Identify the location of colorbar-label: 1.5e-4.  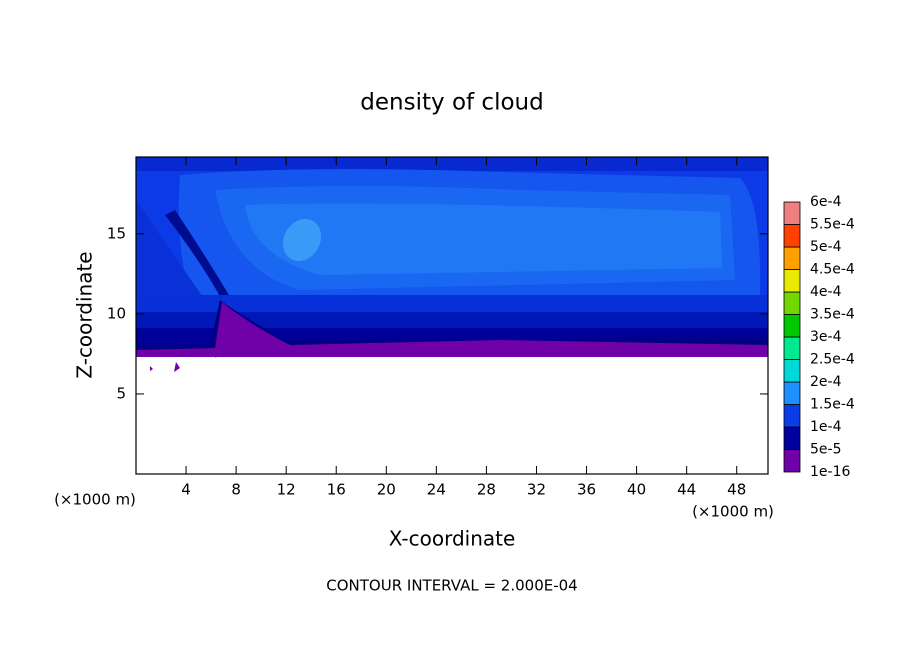
(832, 405).